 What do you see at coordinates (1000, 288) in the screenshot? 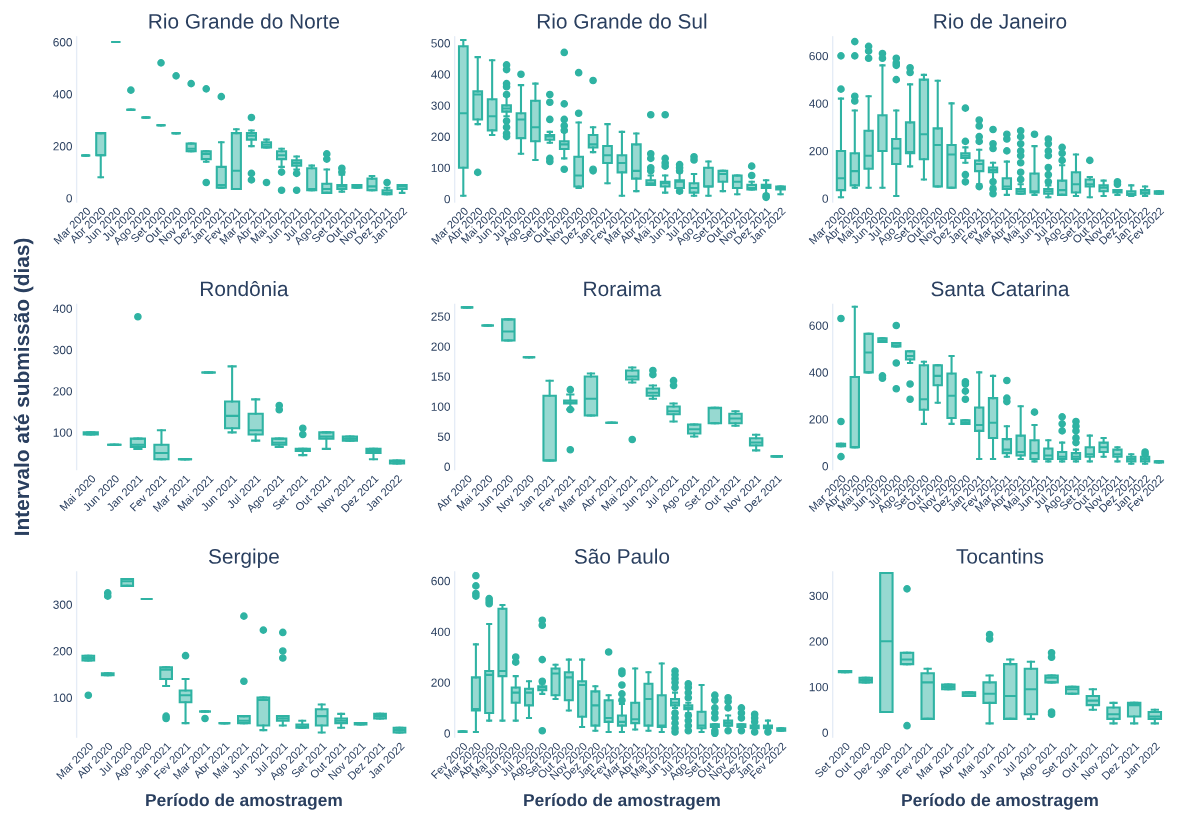
I see `chart-title: Santa Catarina` at bounding box center [1000, 288].